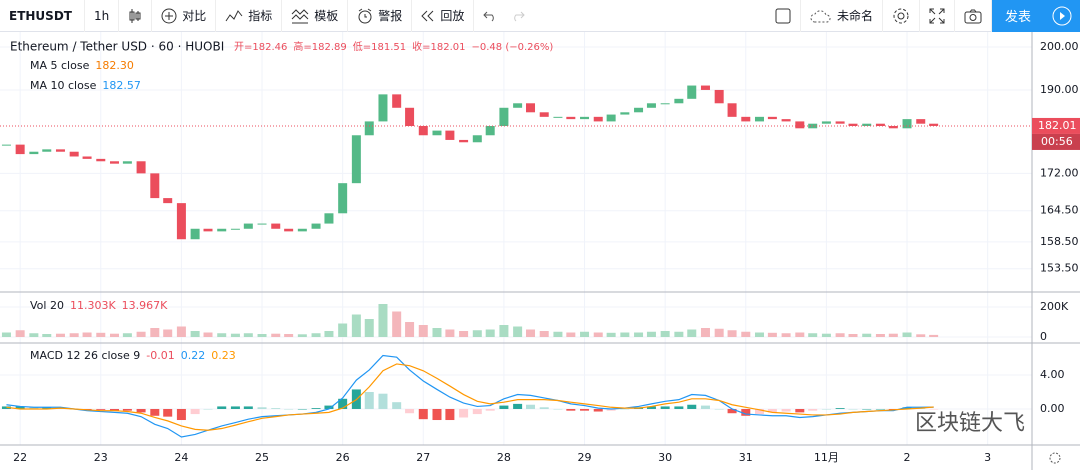 The image size is (1080, 470). What do you see at coordinates (826, 457) in the screenshot?
I see `x-tick-label: 11月` at bounding box center [826, 457].